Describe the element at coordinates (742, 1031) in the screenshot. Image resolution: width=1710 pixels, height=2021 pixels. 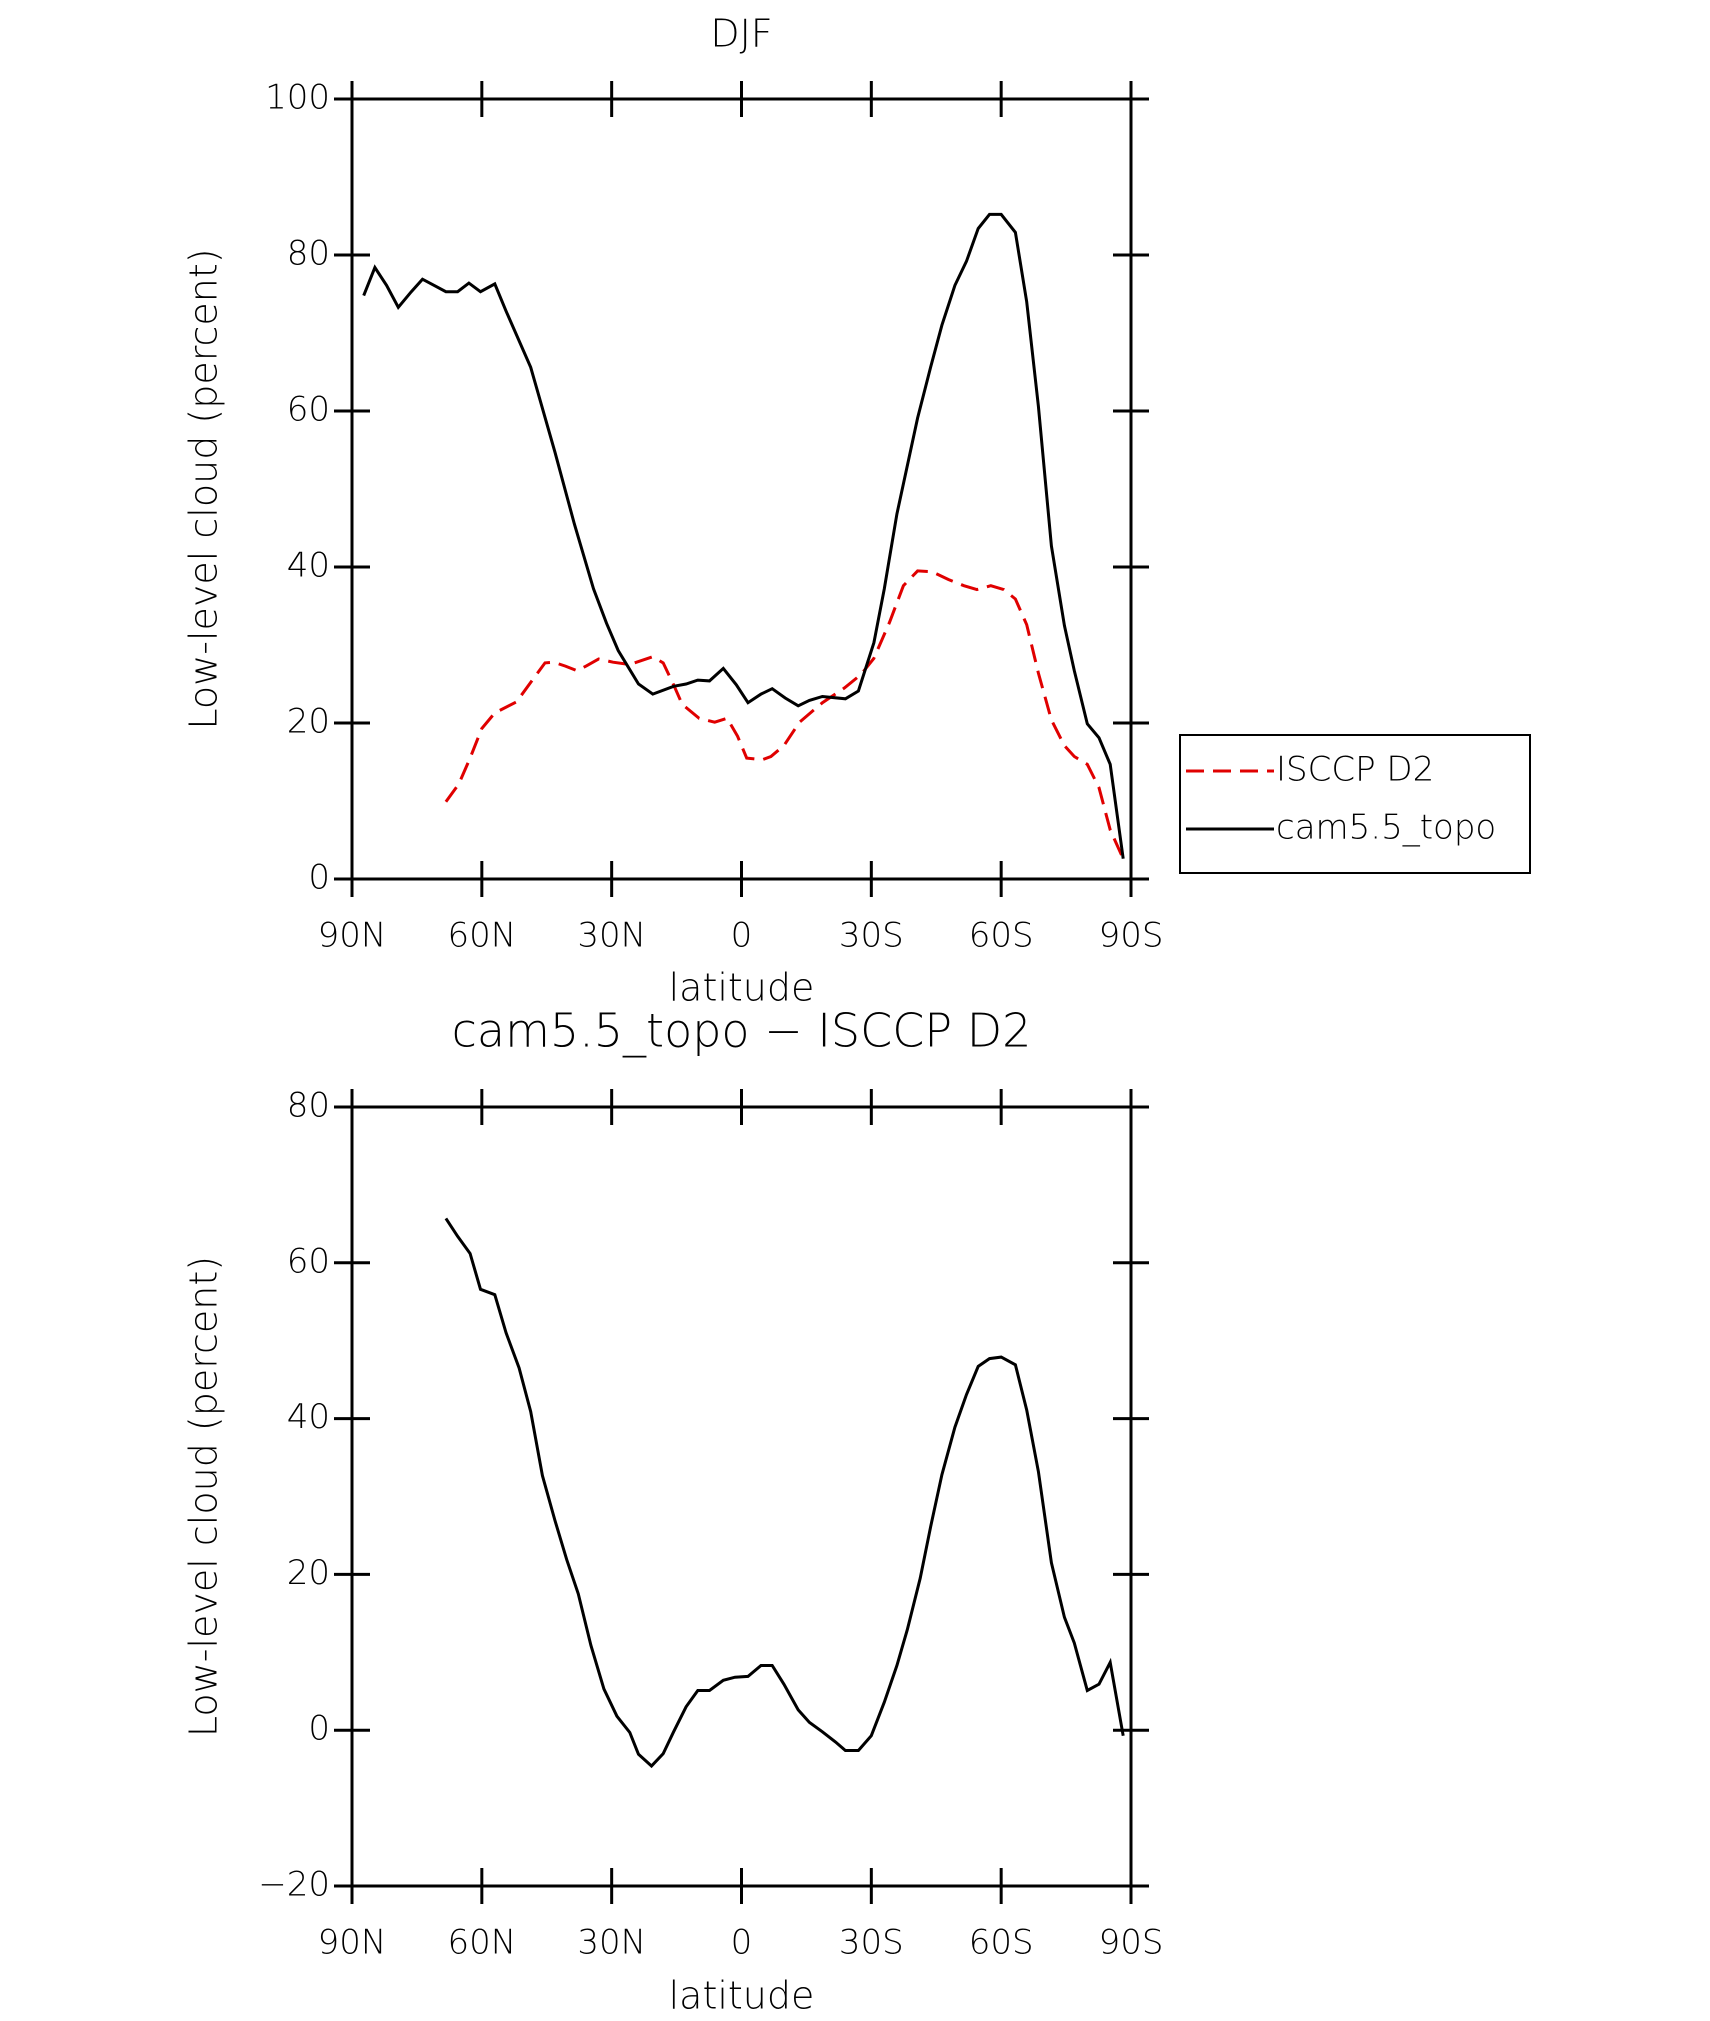
I see `chart-title: cam5.5_topo − ISCCP D2` at that location.